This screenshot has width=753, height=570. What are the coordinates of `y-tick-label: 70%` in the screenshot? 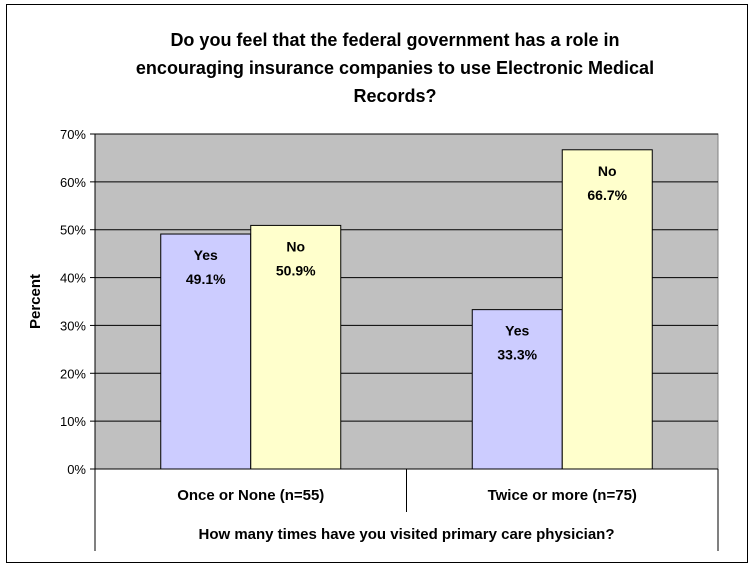 It's located at (73, 134).